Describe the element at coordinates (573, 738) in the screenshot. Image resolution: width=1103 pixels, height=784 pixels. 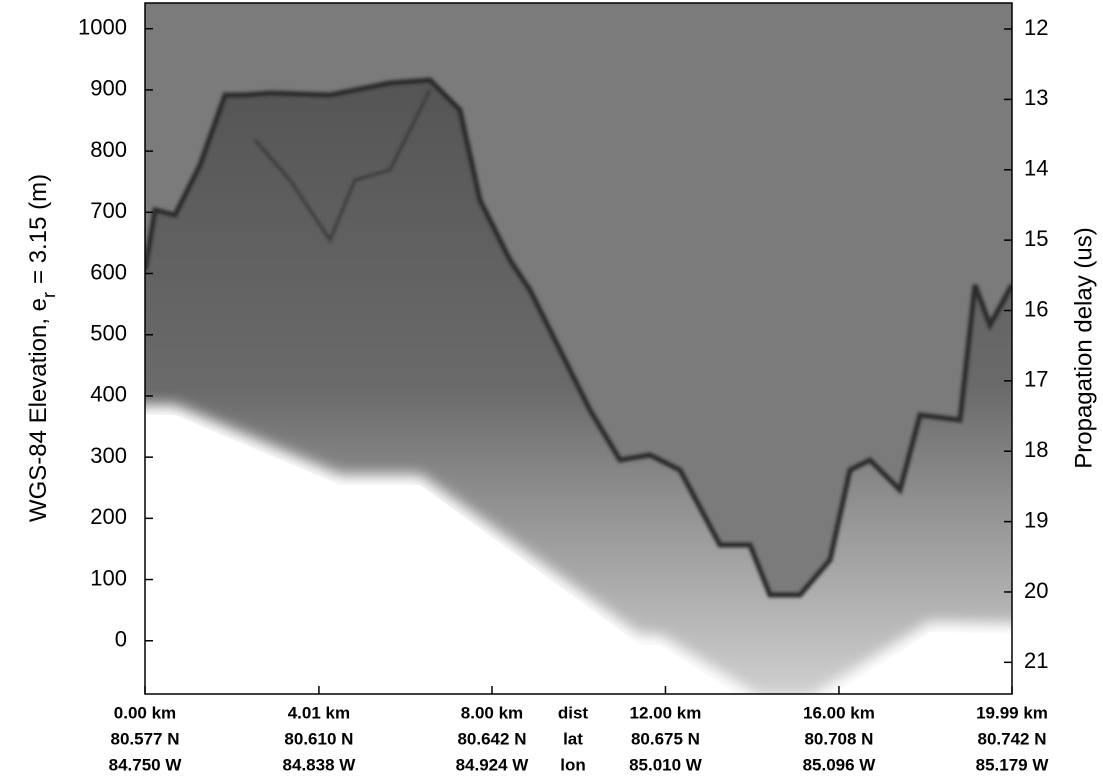
I see `row-label: lat` at that location.